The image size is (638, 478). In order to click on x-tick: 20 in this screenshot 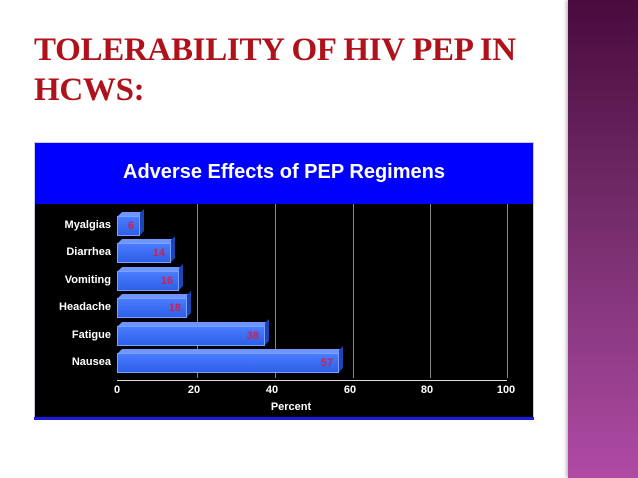, I will do `click(194, 390)`.